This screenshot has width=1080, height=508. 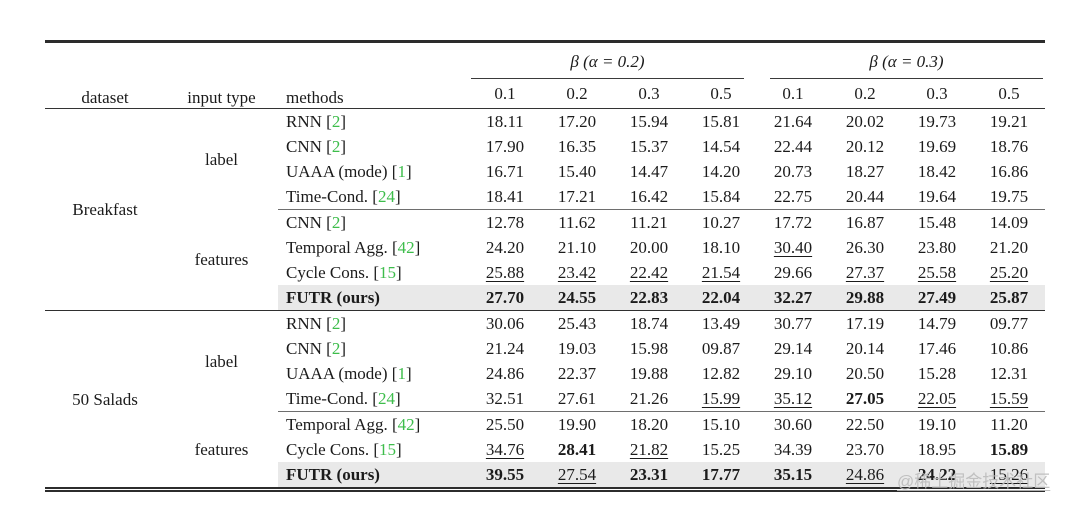 I want to click on value-cell: 25.88, so click(x=505, y=272).